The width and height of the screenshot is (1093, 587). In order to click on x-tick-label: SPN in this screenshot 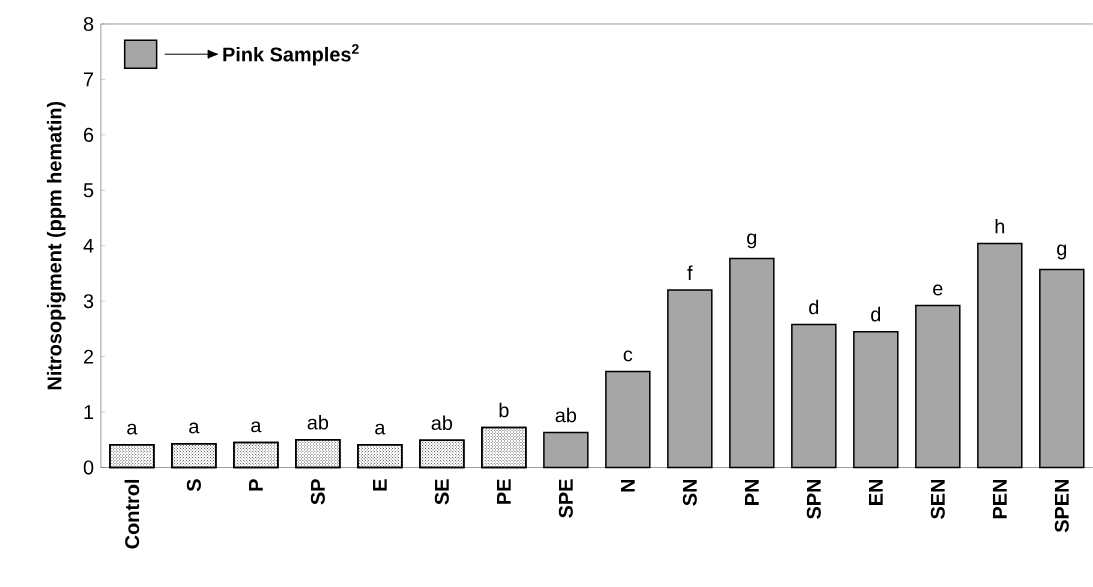, I will do `click(813, 499)`.